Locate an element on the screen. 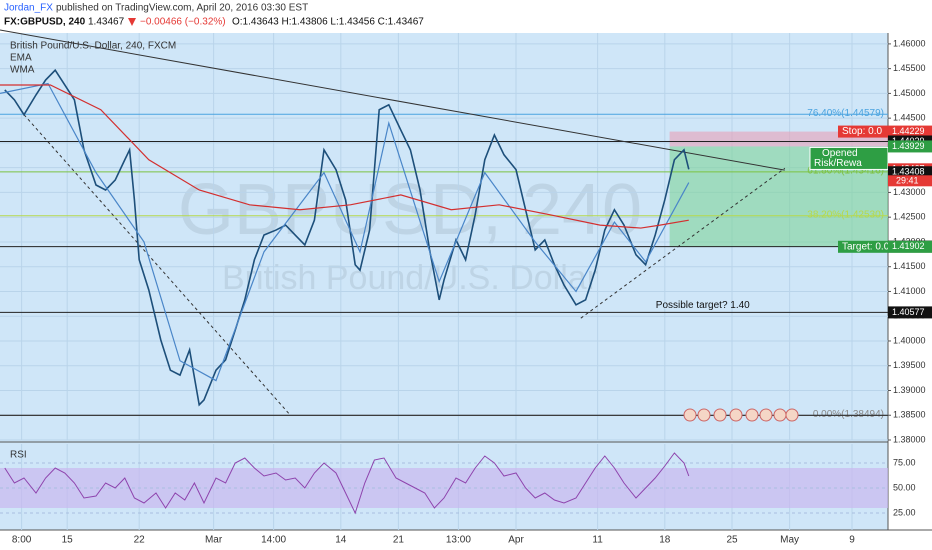 The width and height of the screenshot is (932, 550). price-tag-label: 1.41902 is located at coordinates (908, 246).